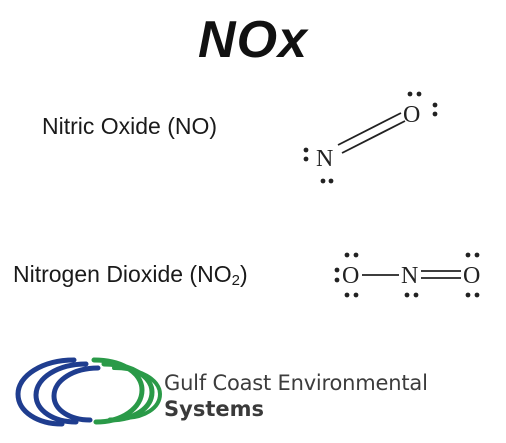 Image resolution: width=506 pixels, height=443 pixels. I want to click on atom-o-left: O, so click(350, 276).